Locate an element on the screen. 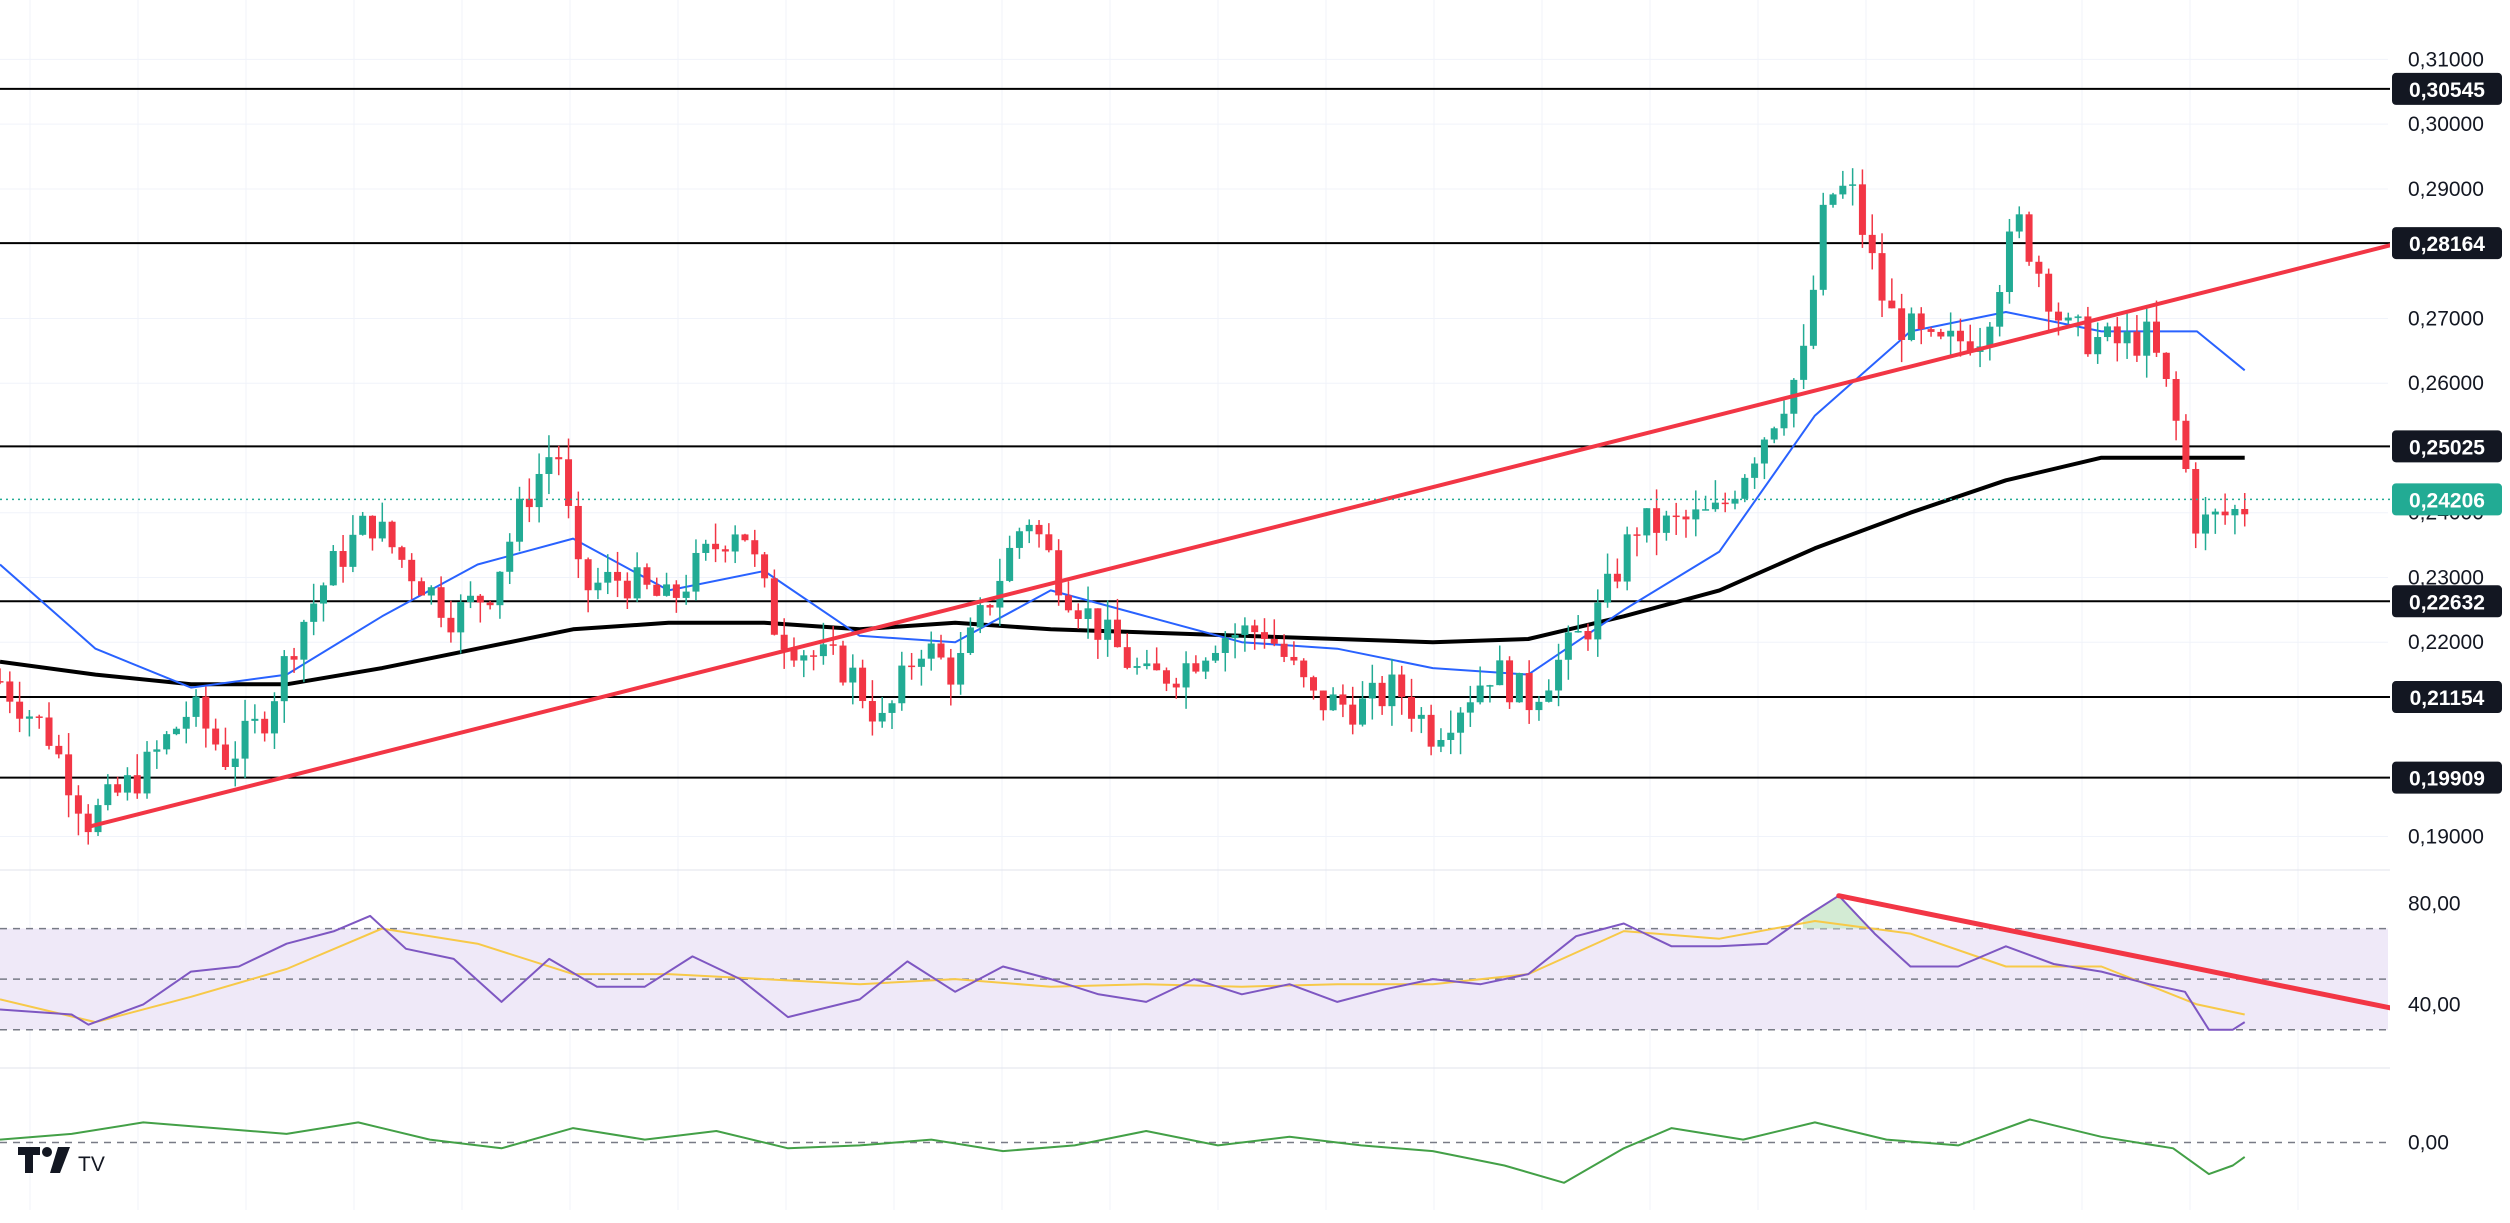 This screenshot has width=2510, height=1223. price-tick-label: 0,26000 is located at coordinates (2446, 383).